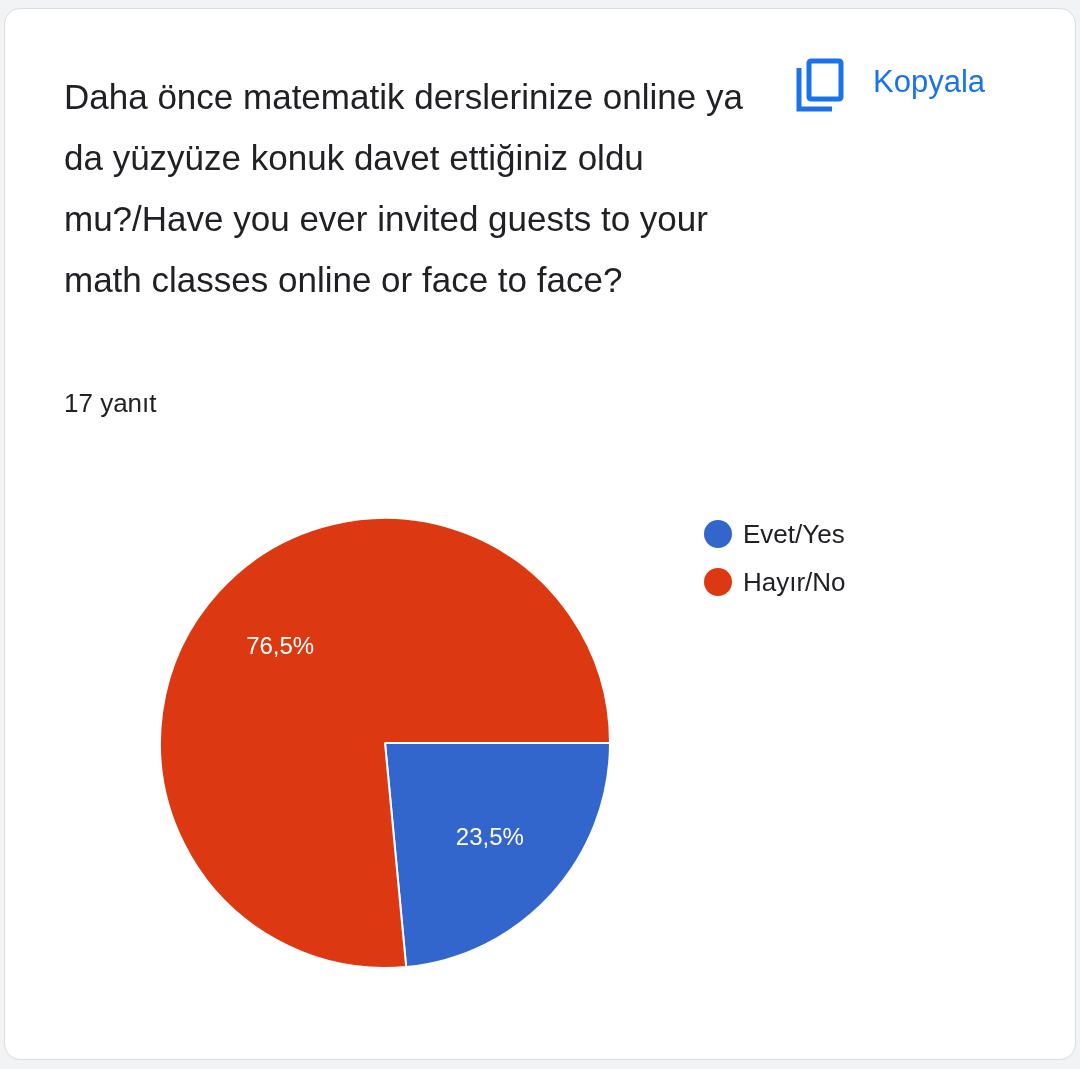 The width and height of the screenshot is (1080, 1069). Describe the element at coordinates (794, 534) in the screenshot. I see `legend-label: Evet/Yes` at that location.